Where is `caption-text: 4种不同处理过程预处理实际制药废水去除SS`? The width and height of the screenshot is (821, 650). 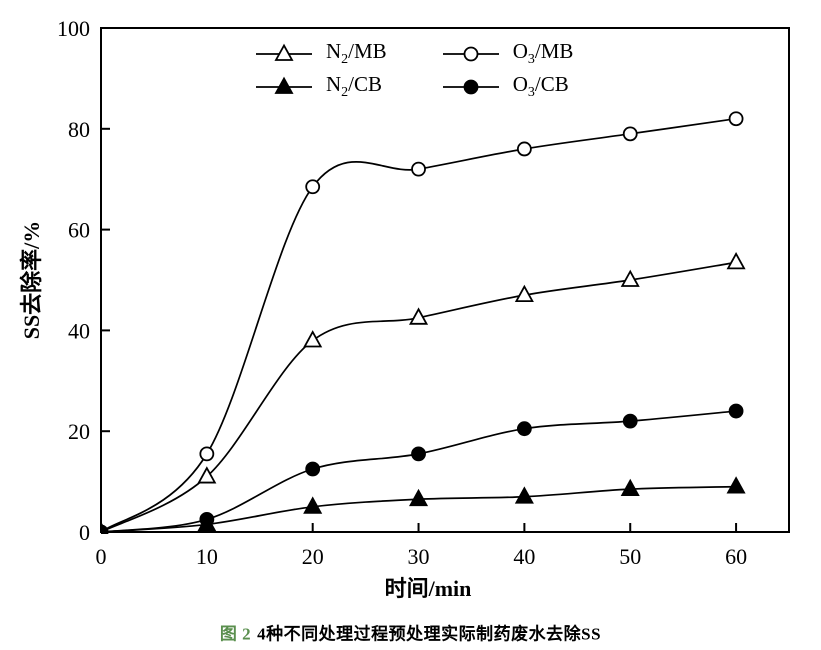
caption-text: 4种不同处理过程预处理实际制药废水去除SS is located at coordinates (429, 634).